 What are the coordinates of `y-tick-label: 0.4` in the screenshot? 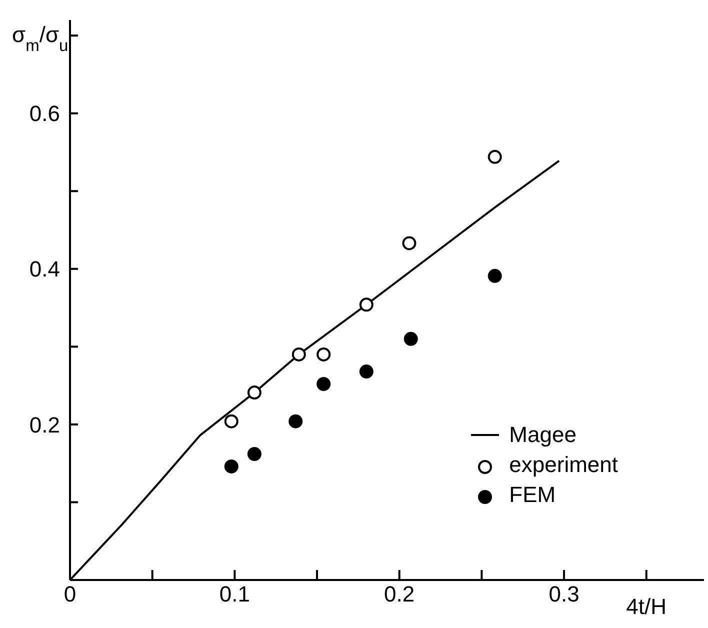 It's located at (44, 269).